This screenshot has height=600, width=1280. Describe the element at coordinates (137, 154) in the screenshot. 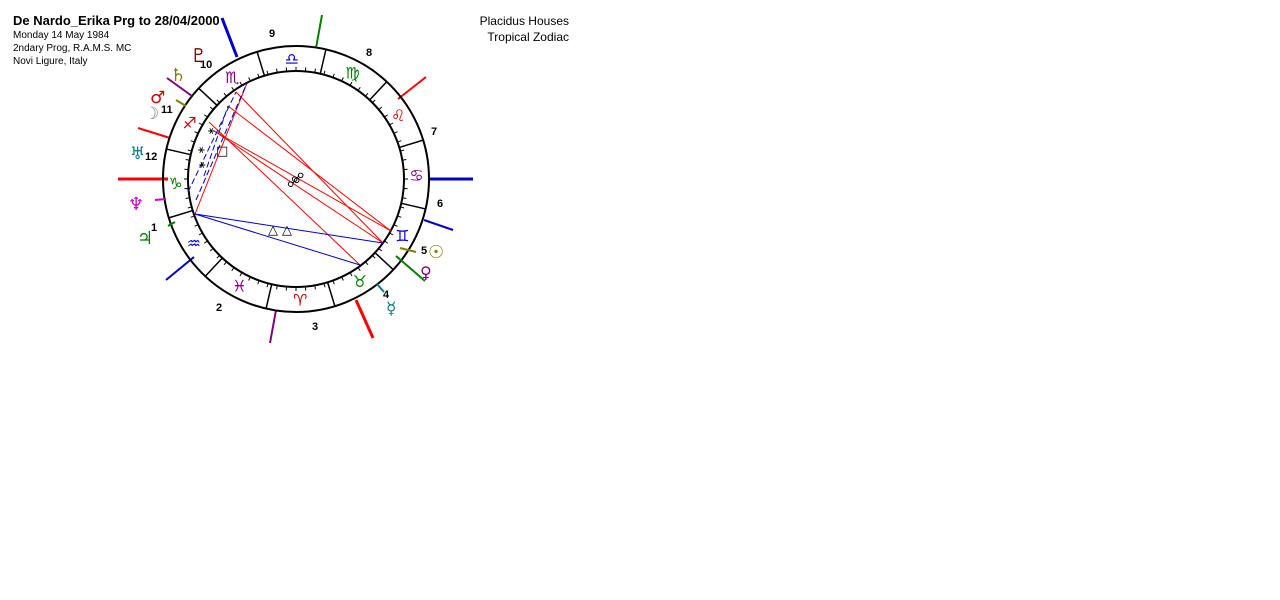

I see `uranus-icon: ♅` at that location.